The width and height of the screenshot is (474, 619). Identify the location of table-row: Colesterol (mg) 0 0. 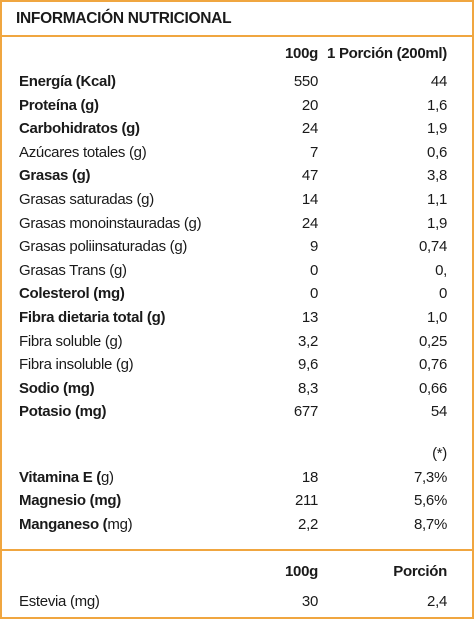
(237, 295).